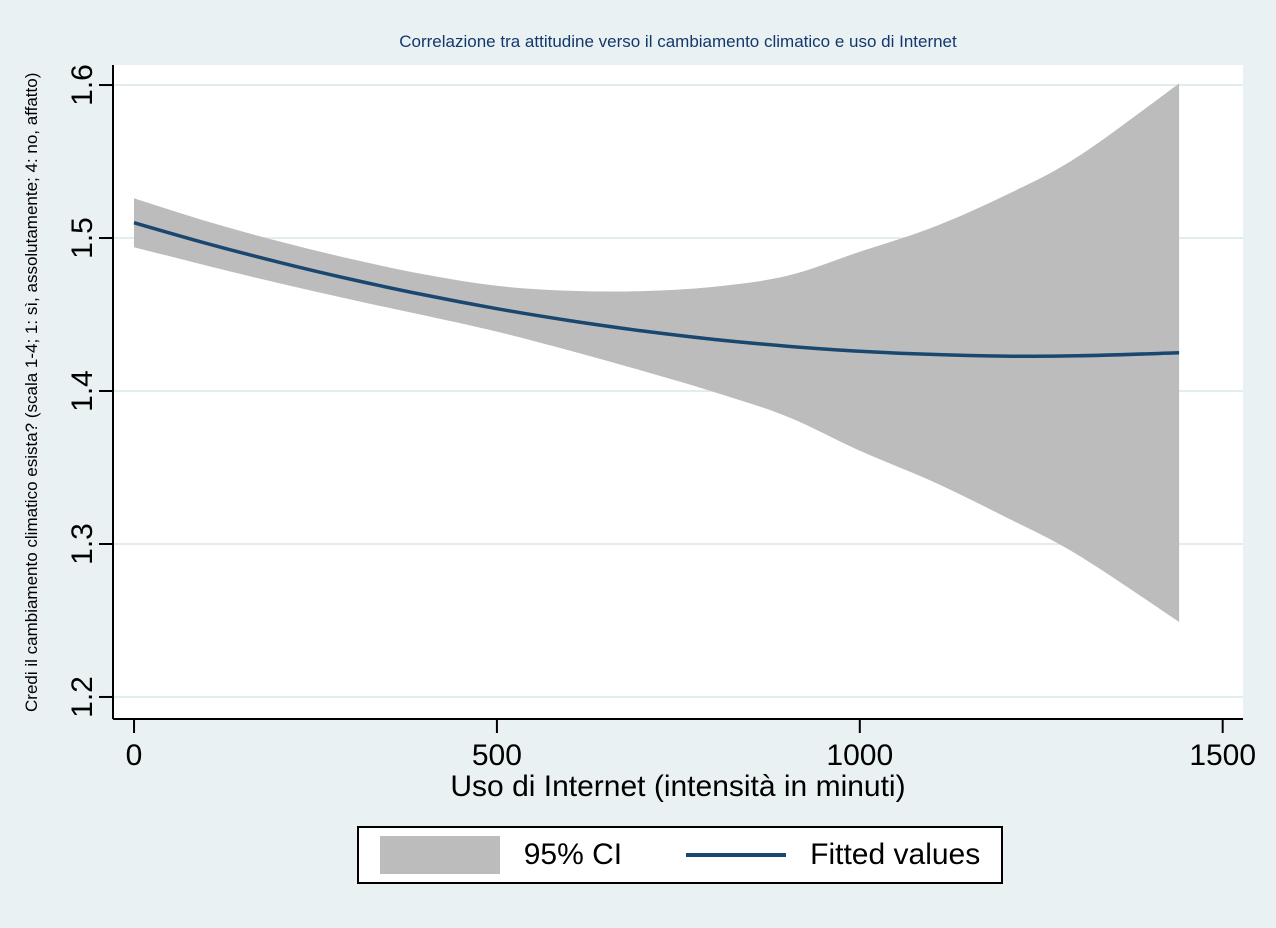  I want to click on ci-legend-label: 95% CI, so click(573, 854).